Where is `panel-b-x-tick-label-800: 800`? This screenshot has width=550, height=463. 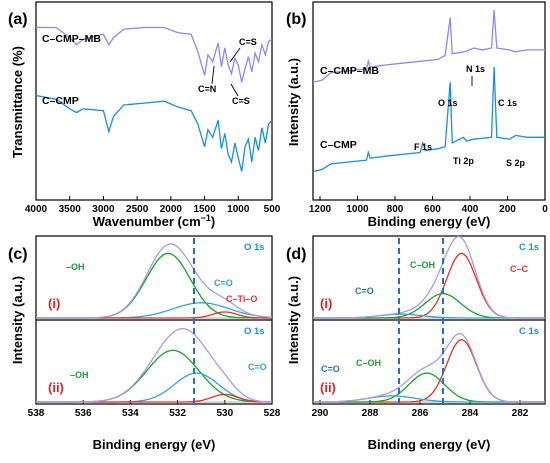 panel-b-x-tick-label-800: 800 is located at coordinates (395, 209).